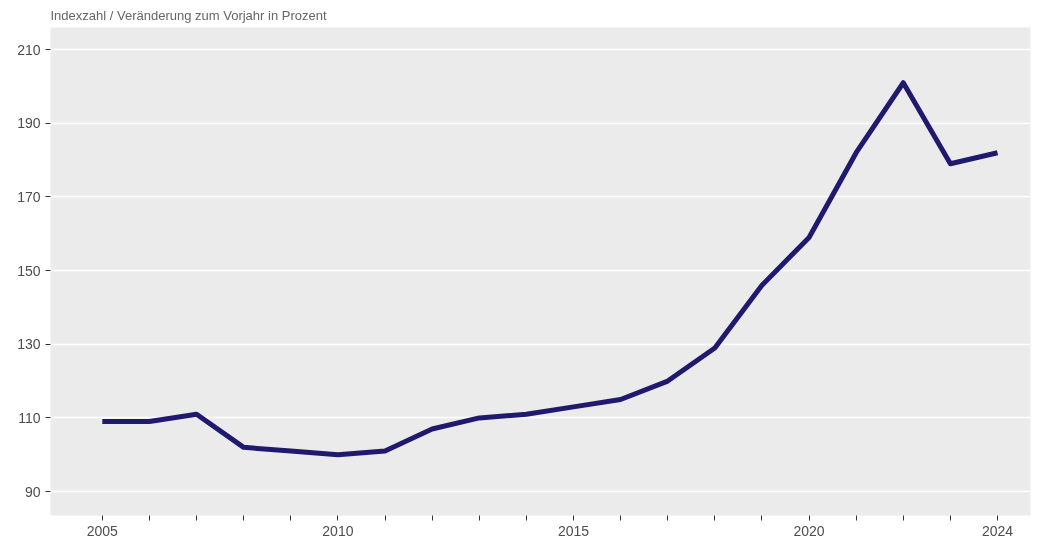  Describe the element at coordinates (102, 530) in the screenshot. I see `x-tick-label: 2005` at that location.